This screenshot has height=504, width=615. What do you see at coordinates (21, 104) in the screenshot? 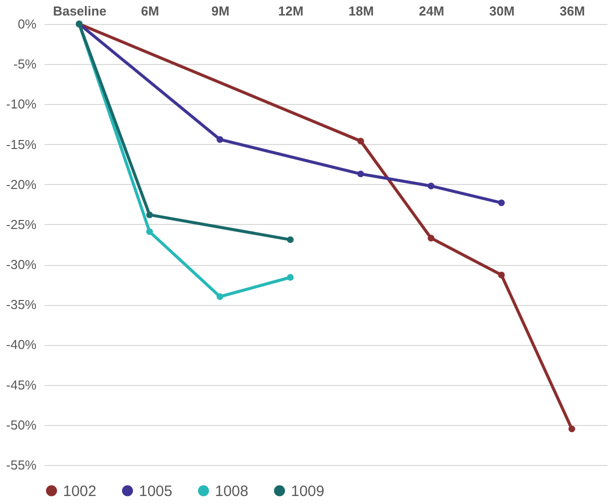
I see `y-tick-label: -10%` at bounding box center [21, 104].